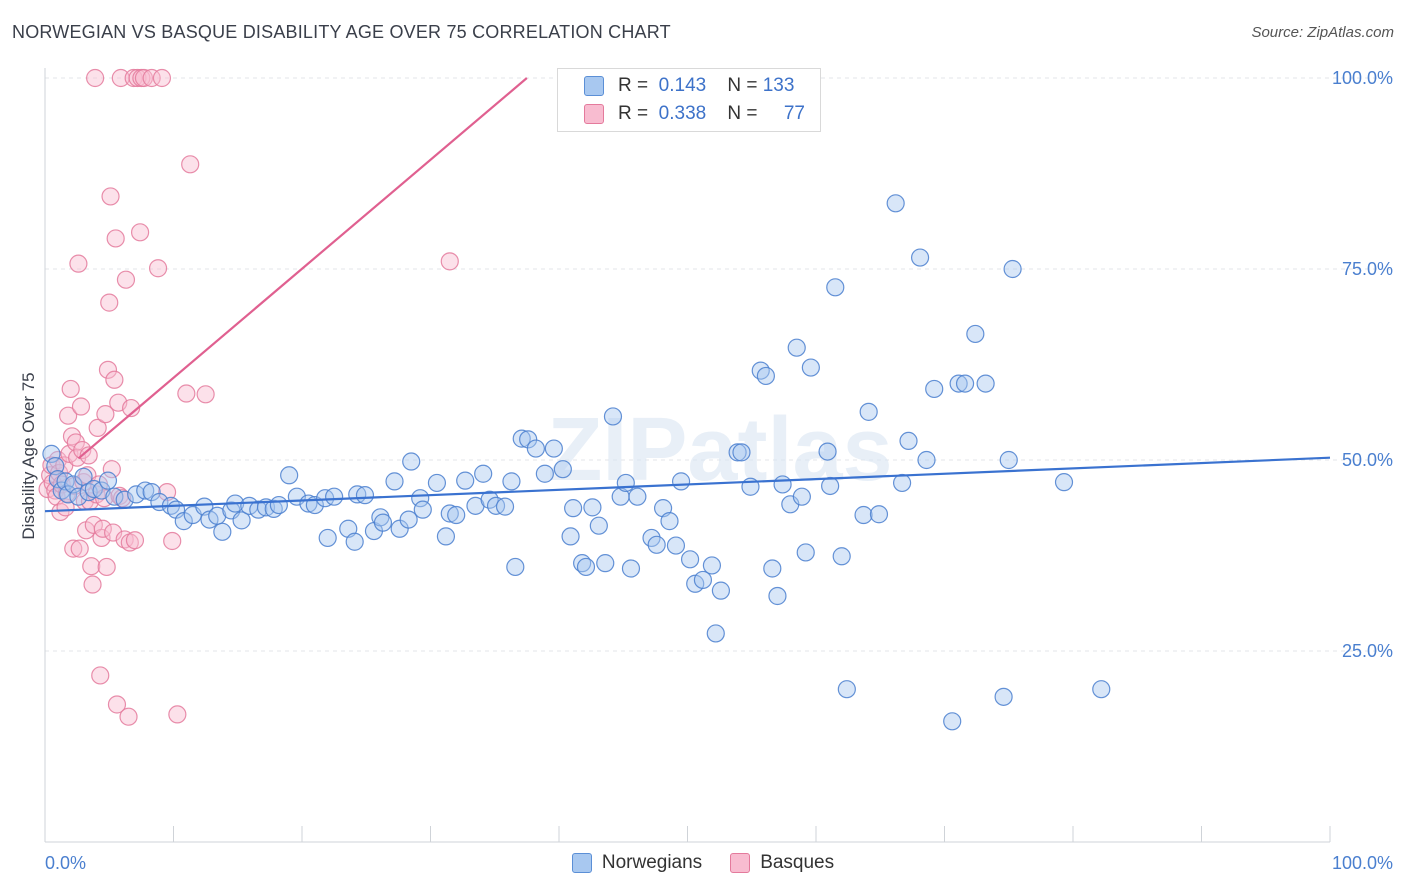  Describe the element at coordinates (1322, 32) in the screenshot. I see `source-credit: Source: ZipAtlas.com` at that location.